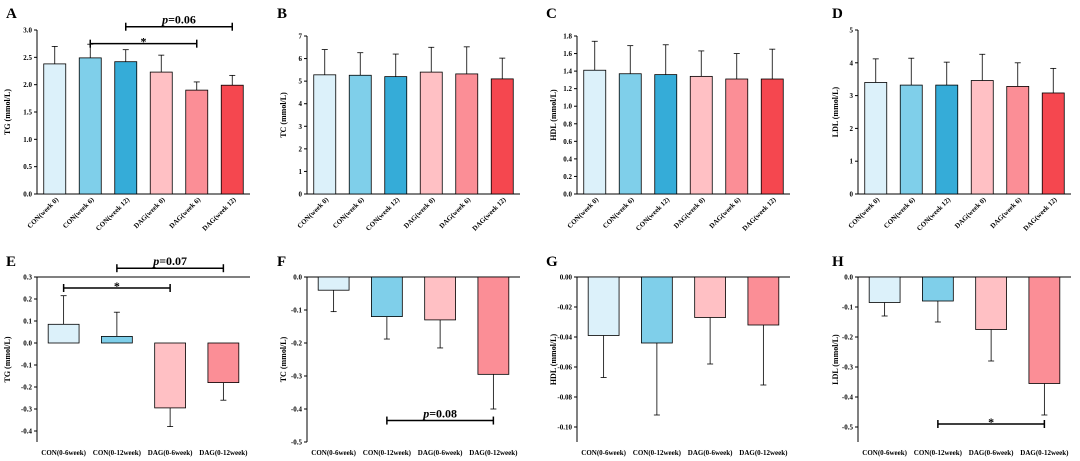 The image size is (1080, 461). I want to click on y-tick-label: 1.4, so click(567, 72).